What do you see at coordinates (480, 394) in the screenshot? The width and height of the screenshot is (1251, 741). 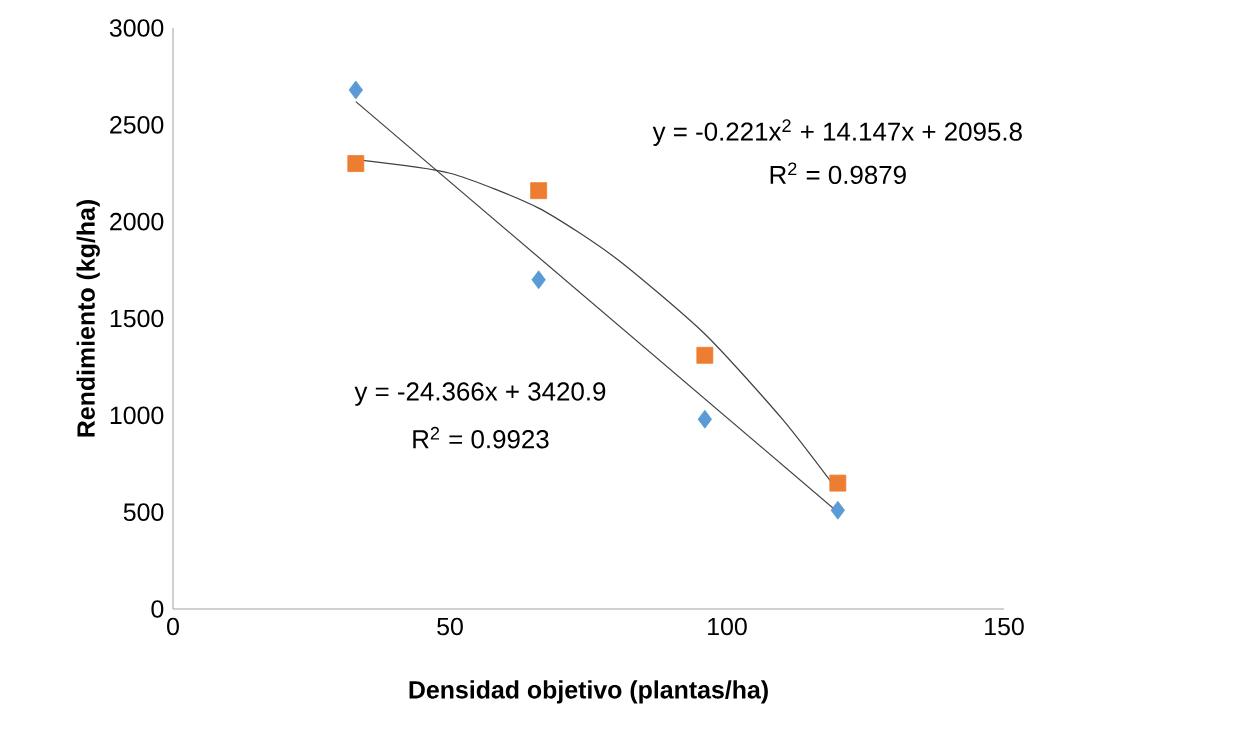 I see `annotation: y = -24.366x + 3420.9` at bounding box center [480, 394].